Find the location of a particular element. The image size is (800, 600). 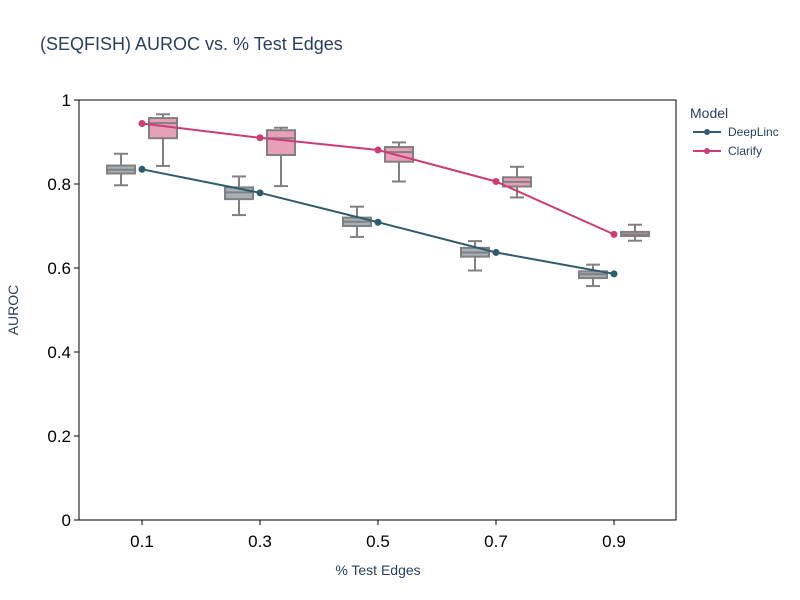

x-tick-label: 0.7 is located at coordinates (496, 541).